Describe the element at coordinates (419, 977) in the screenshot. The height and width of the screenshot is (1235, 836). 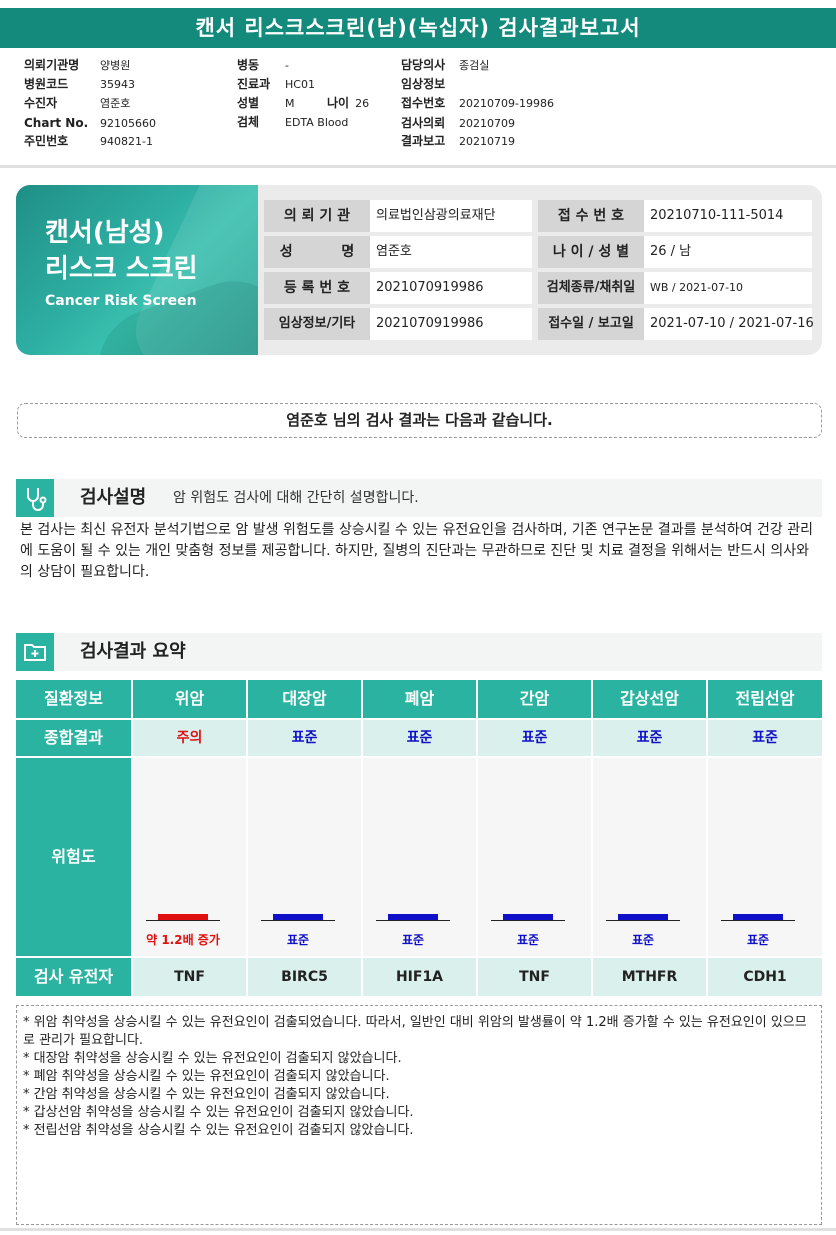
I see `gene-lung: HIF1A` at that location.